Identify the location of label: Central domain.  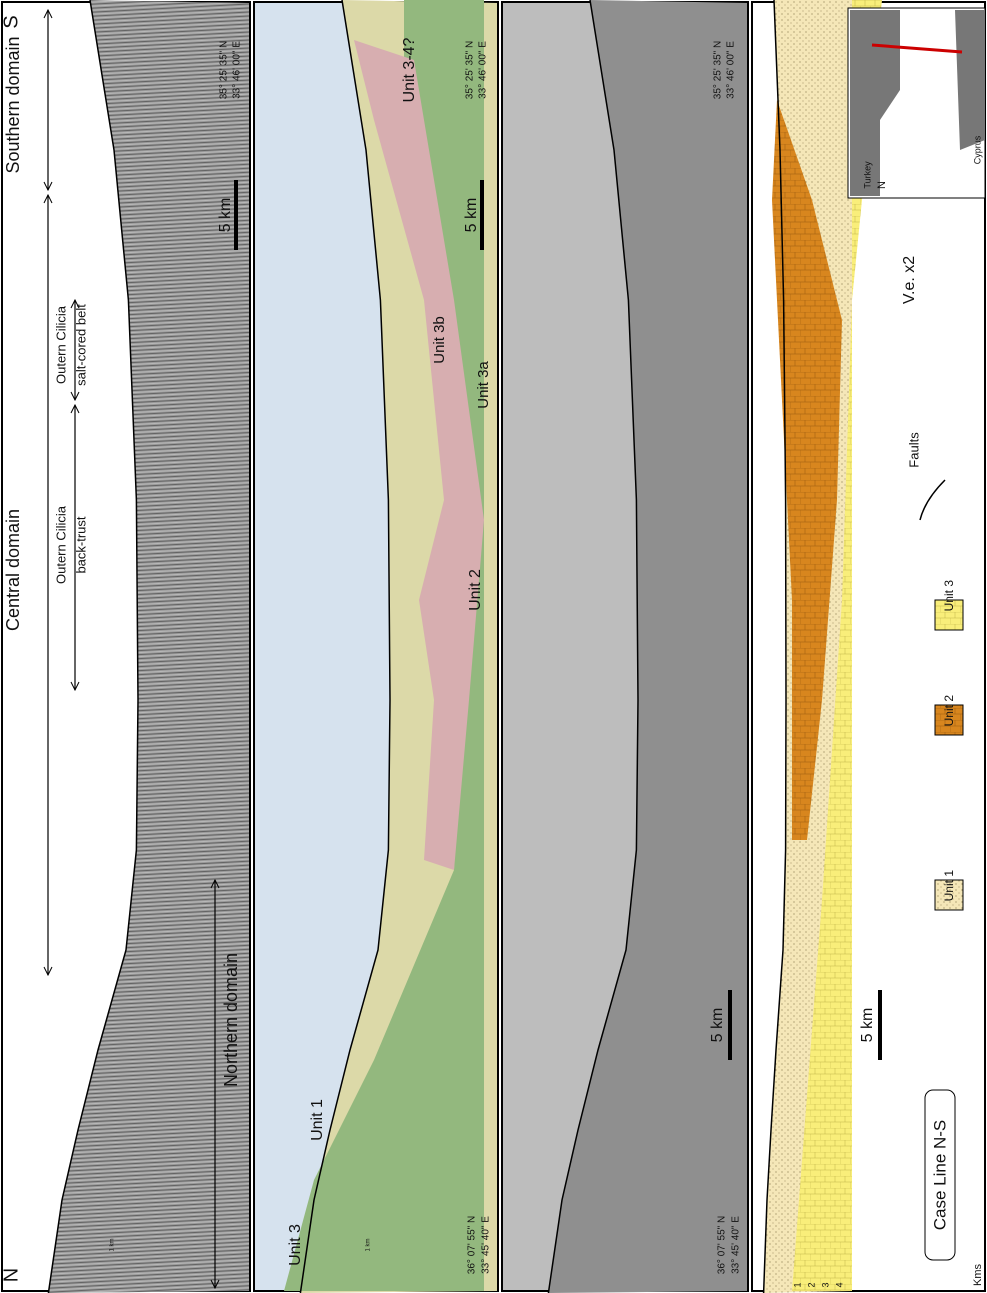
(13, 570).